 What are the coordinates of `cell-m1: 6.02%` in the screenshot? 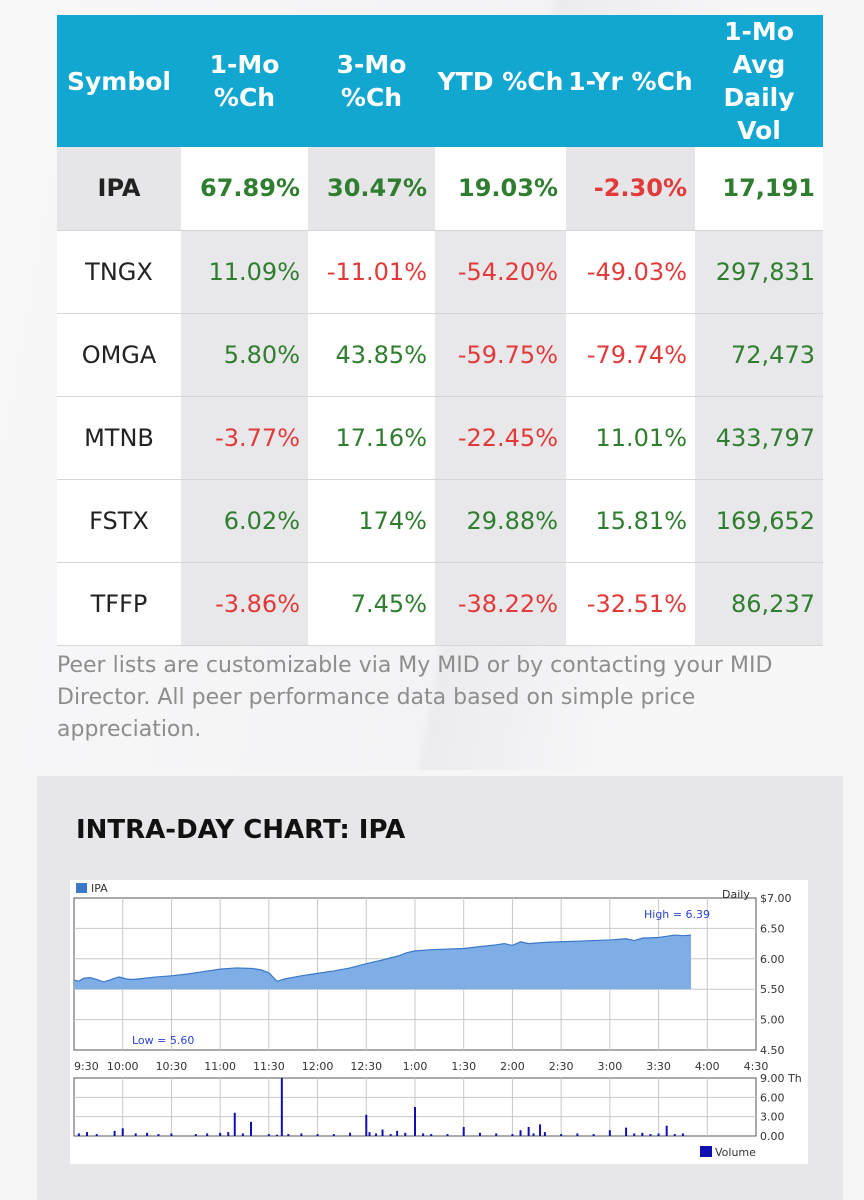 It's located at (244, 521).